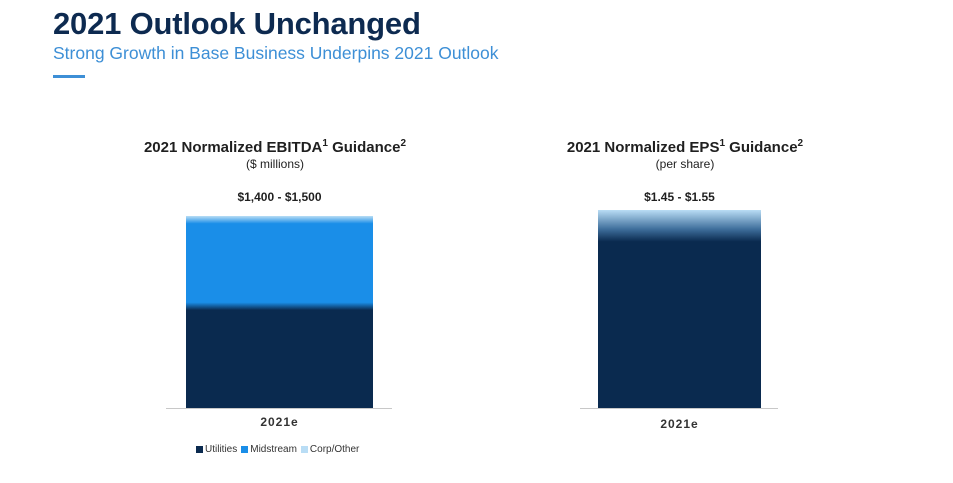 The height and width of the screenshot is (483, 953). What do you see at coordinates (279, 422) in the screenshot?
I see `ebitda-x-tick: 2021e` at bounding box center [279, 422].